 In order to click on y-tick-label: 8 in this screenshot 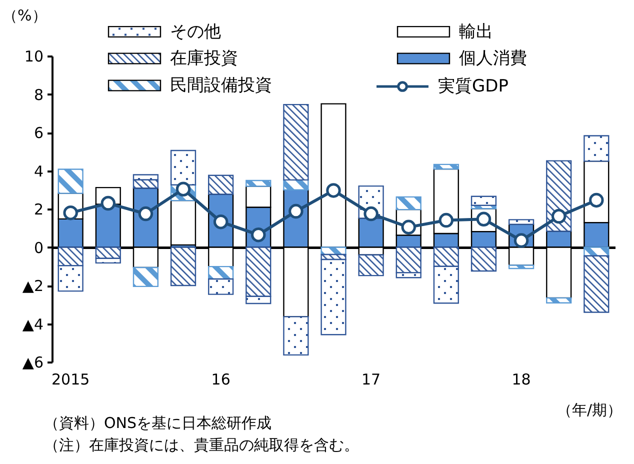, I will do `click(39, 95)`.